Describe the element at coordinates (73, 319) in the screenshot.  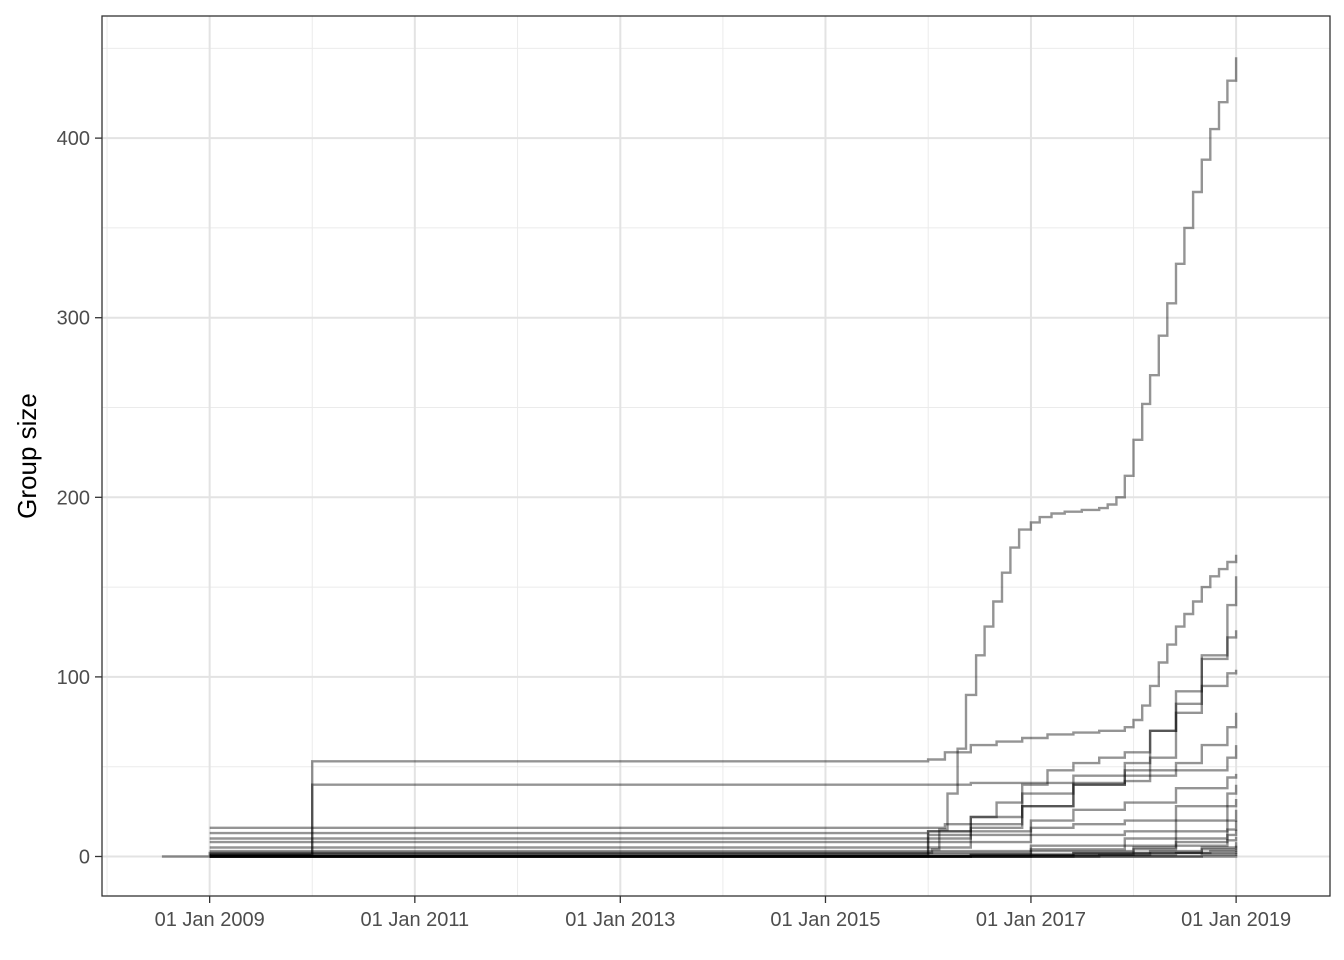
I see `y-tick-label: 300` at that location.